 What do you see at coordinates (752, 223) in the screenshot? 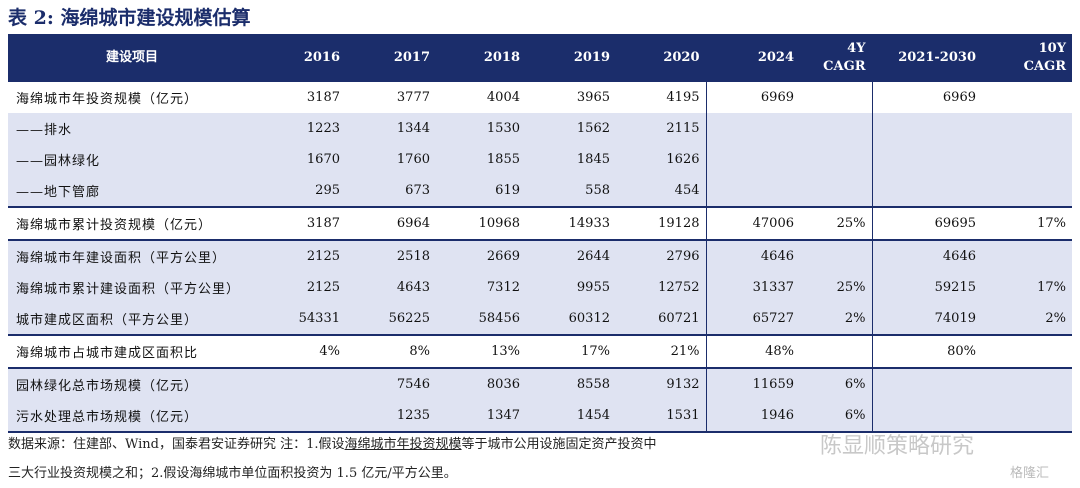
I see `table-cell: 47006` at bounding box center [752, 223].